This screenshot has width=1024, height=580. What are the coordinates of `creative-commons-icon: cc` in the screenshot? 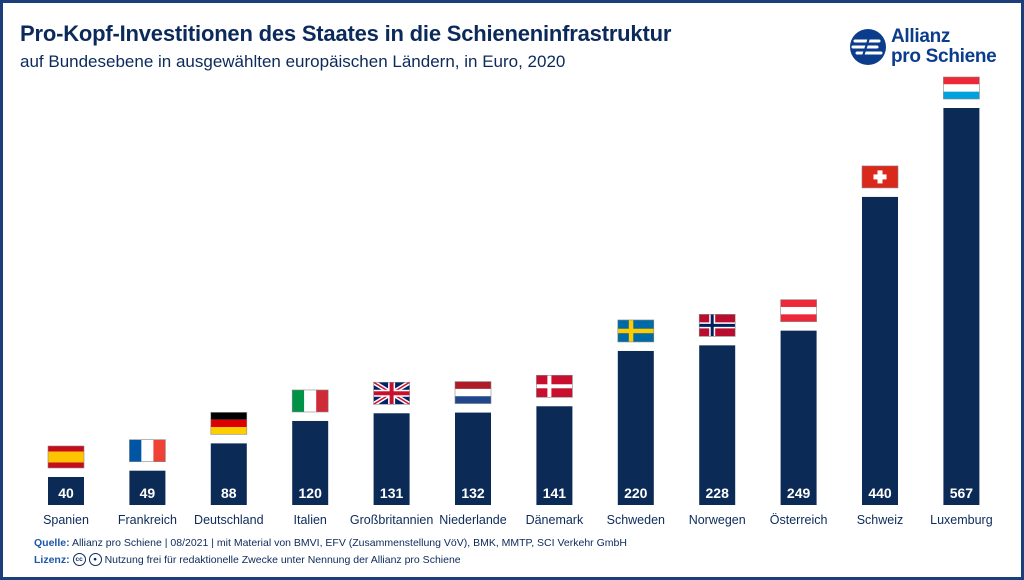 It's located at (79, 559).